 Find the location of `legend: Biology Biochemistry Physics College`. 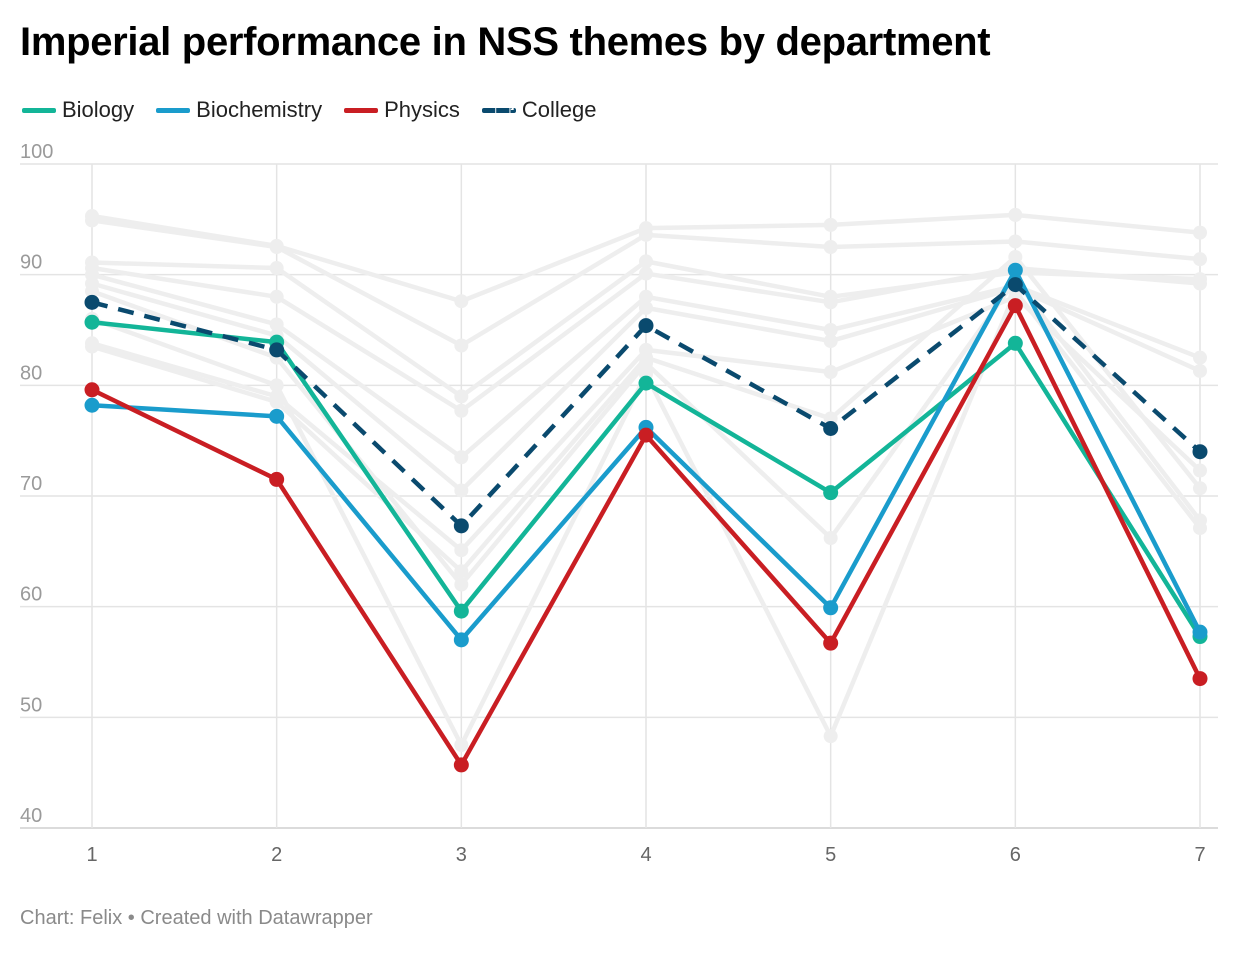

legend: Biology Biochemistry Physics College is located at coordinates (320, 110).